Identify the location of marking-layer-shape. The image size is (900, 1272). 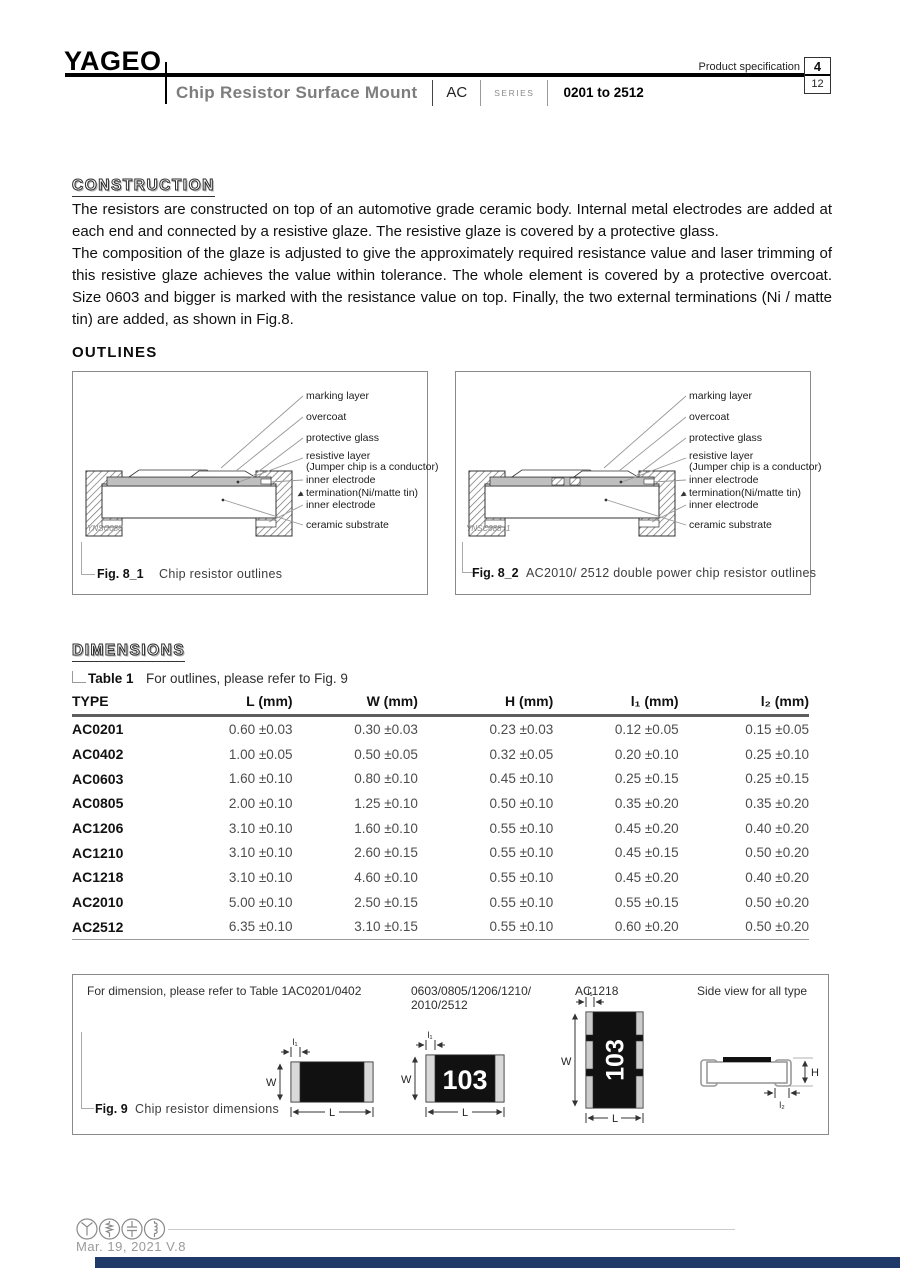
(606, 474).